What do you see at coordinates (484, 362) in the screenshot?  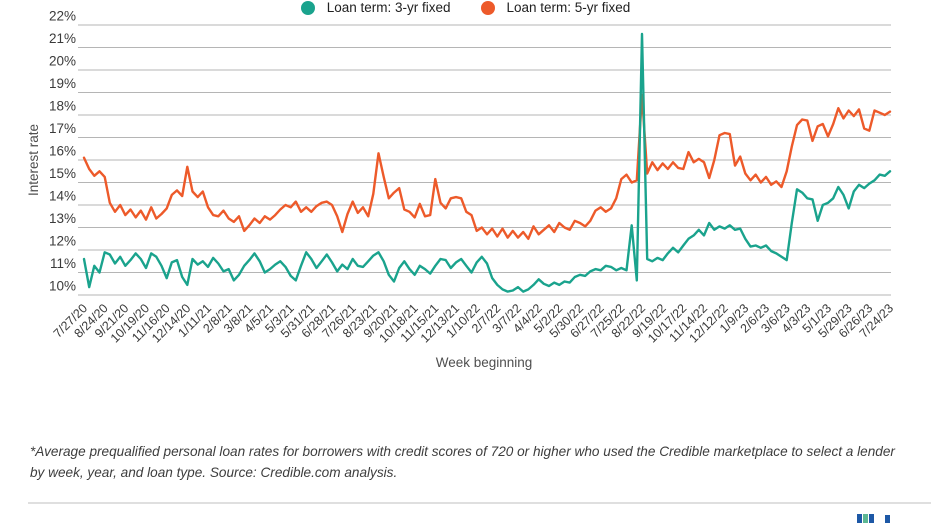 I see `x-axis-title: Week beginning` at bounding box center [484, 362].